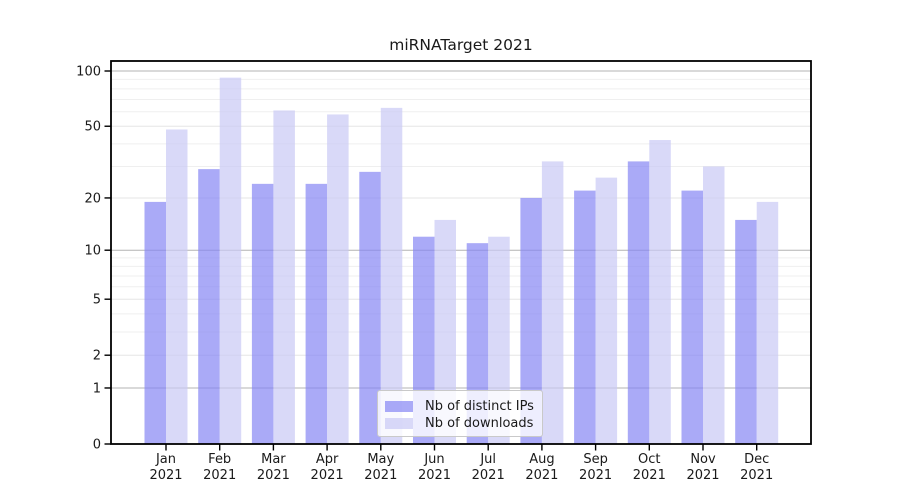  Describe the element at coordinates (370, 307) in the screenshot. I see `bar-distinct-ips-may` at that location.